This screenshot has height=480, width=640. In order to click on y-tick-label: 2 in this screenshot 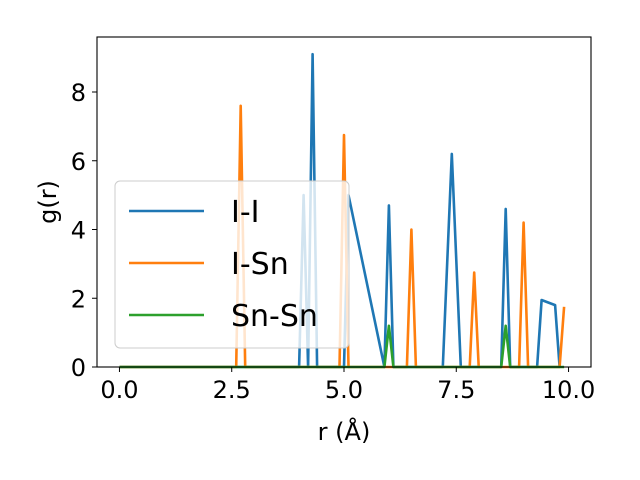, I will do `click(78, 299)`.